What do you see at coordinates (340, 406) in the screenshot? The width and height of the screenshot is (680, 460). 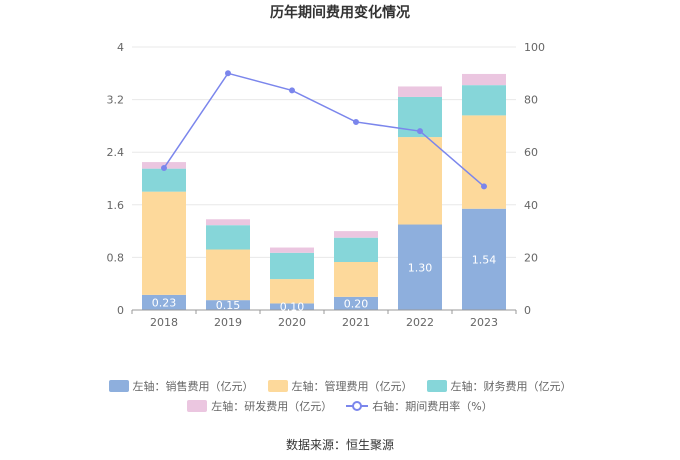 I see `legend-row-2: 左轴：研发费用（亿元） 右轴：期间费用率（%）` at bounding box center [340, 406].